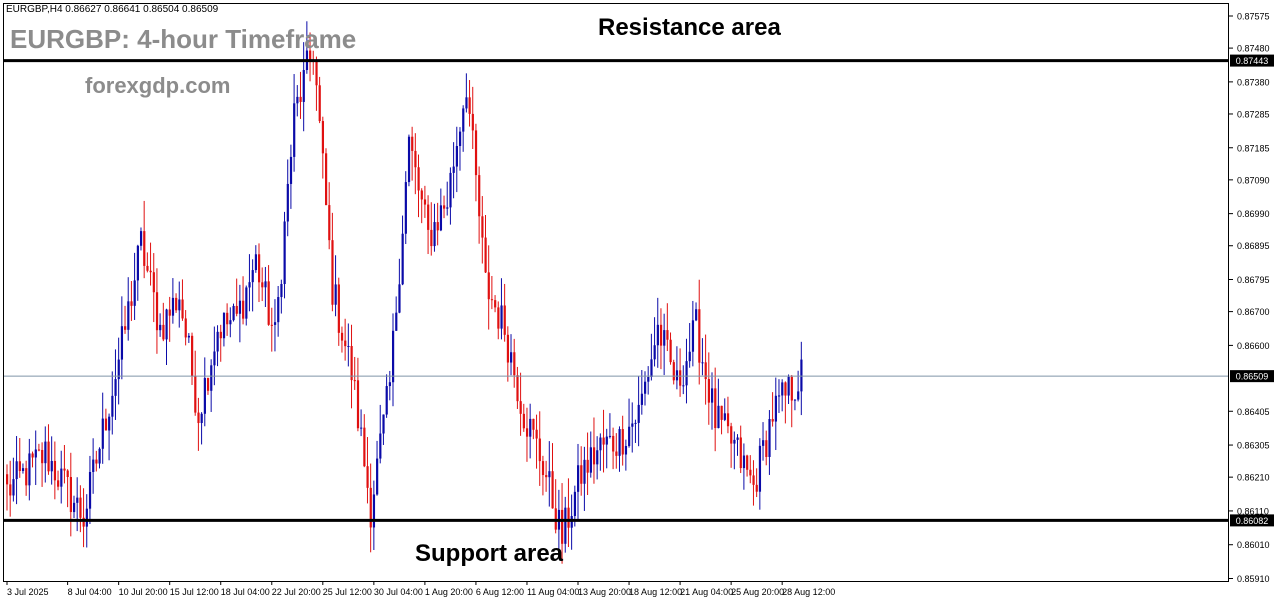 This screenshot has width=1276, height=604. Describe the element at coordinates (808, 592) in the screenshot. I see `x-tick-label: 28 Aug 12:00` at that location.